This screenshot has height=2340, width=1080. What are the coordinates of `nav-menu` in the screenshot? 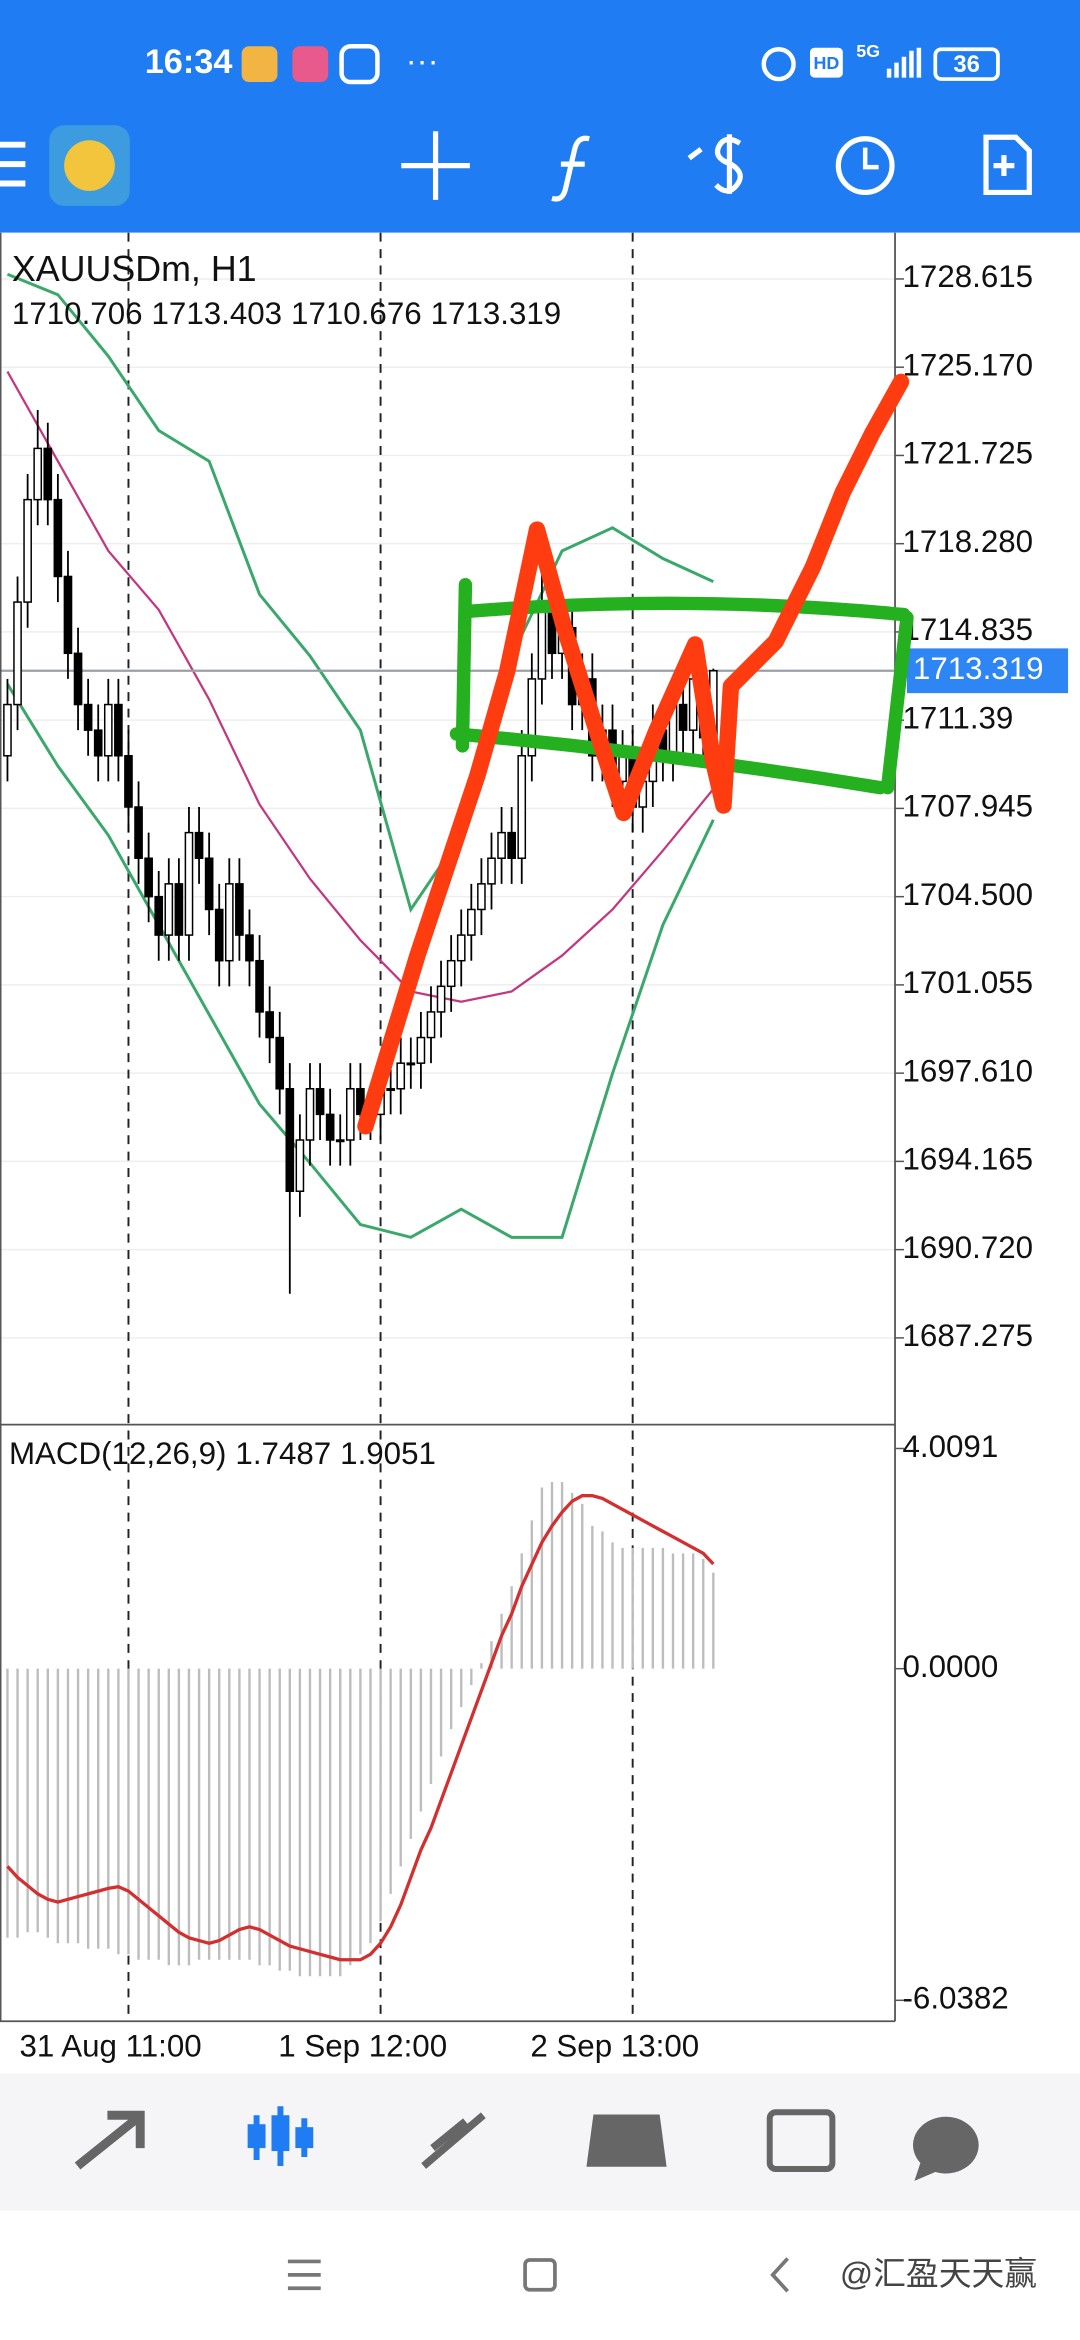 It's located at (304, 2275).